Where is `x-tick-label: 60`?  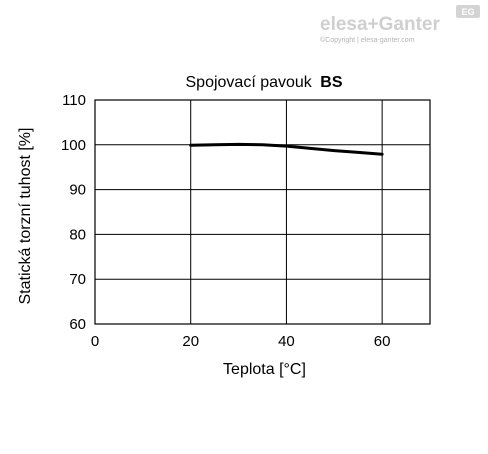 x-tick-label: 60 is located at coordinates (382, 341).